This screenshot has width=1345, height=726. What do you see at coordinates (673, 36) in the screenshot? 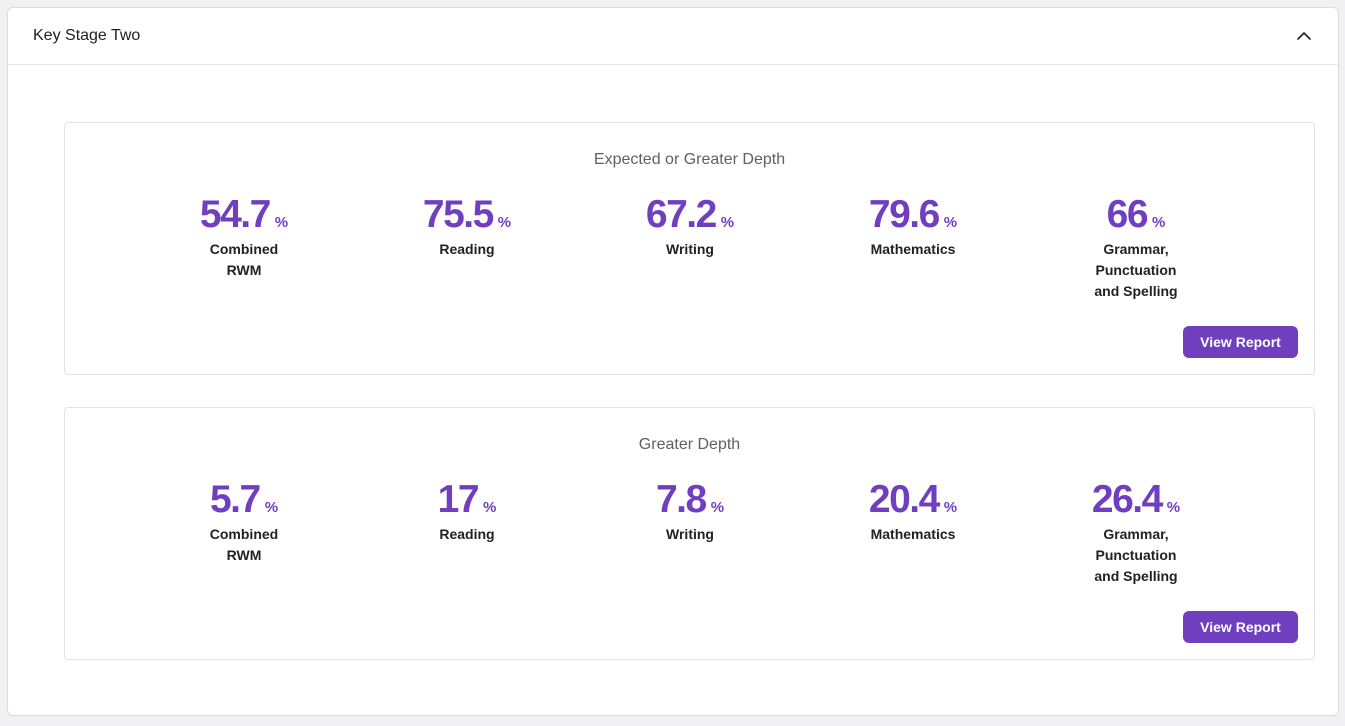
I see `panel-header: Key Stage Two` at bounding box center [673, 36].